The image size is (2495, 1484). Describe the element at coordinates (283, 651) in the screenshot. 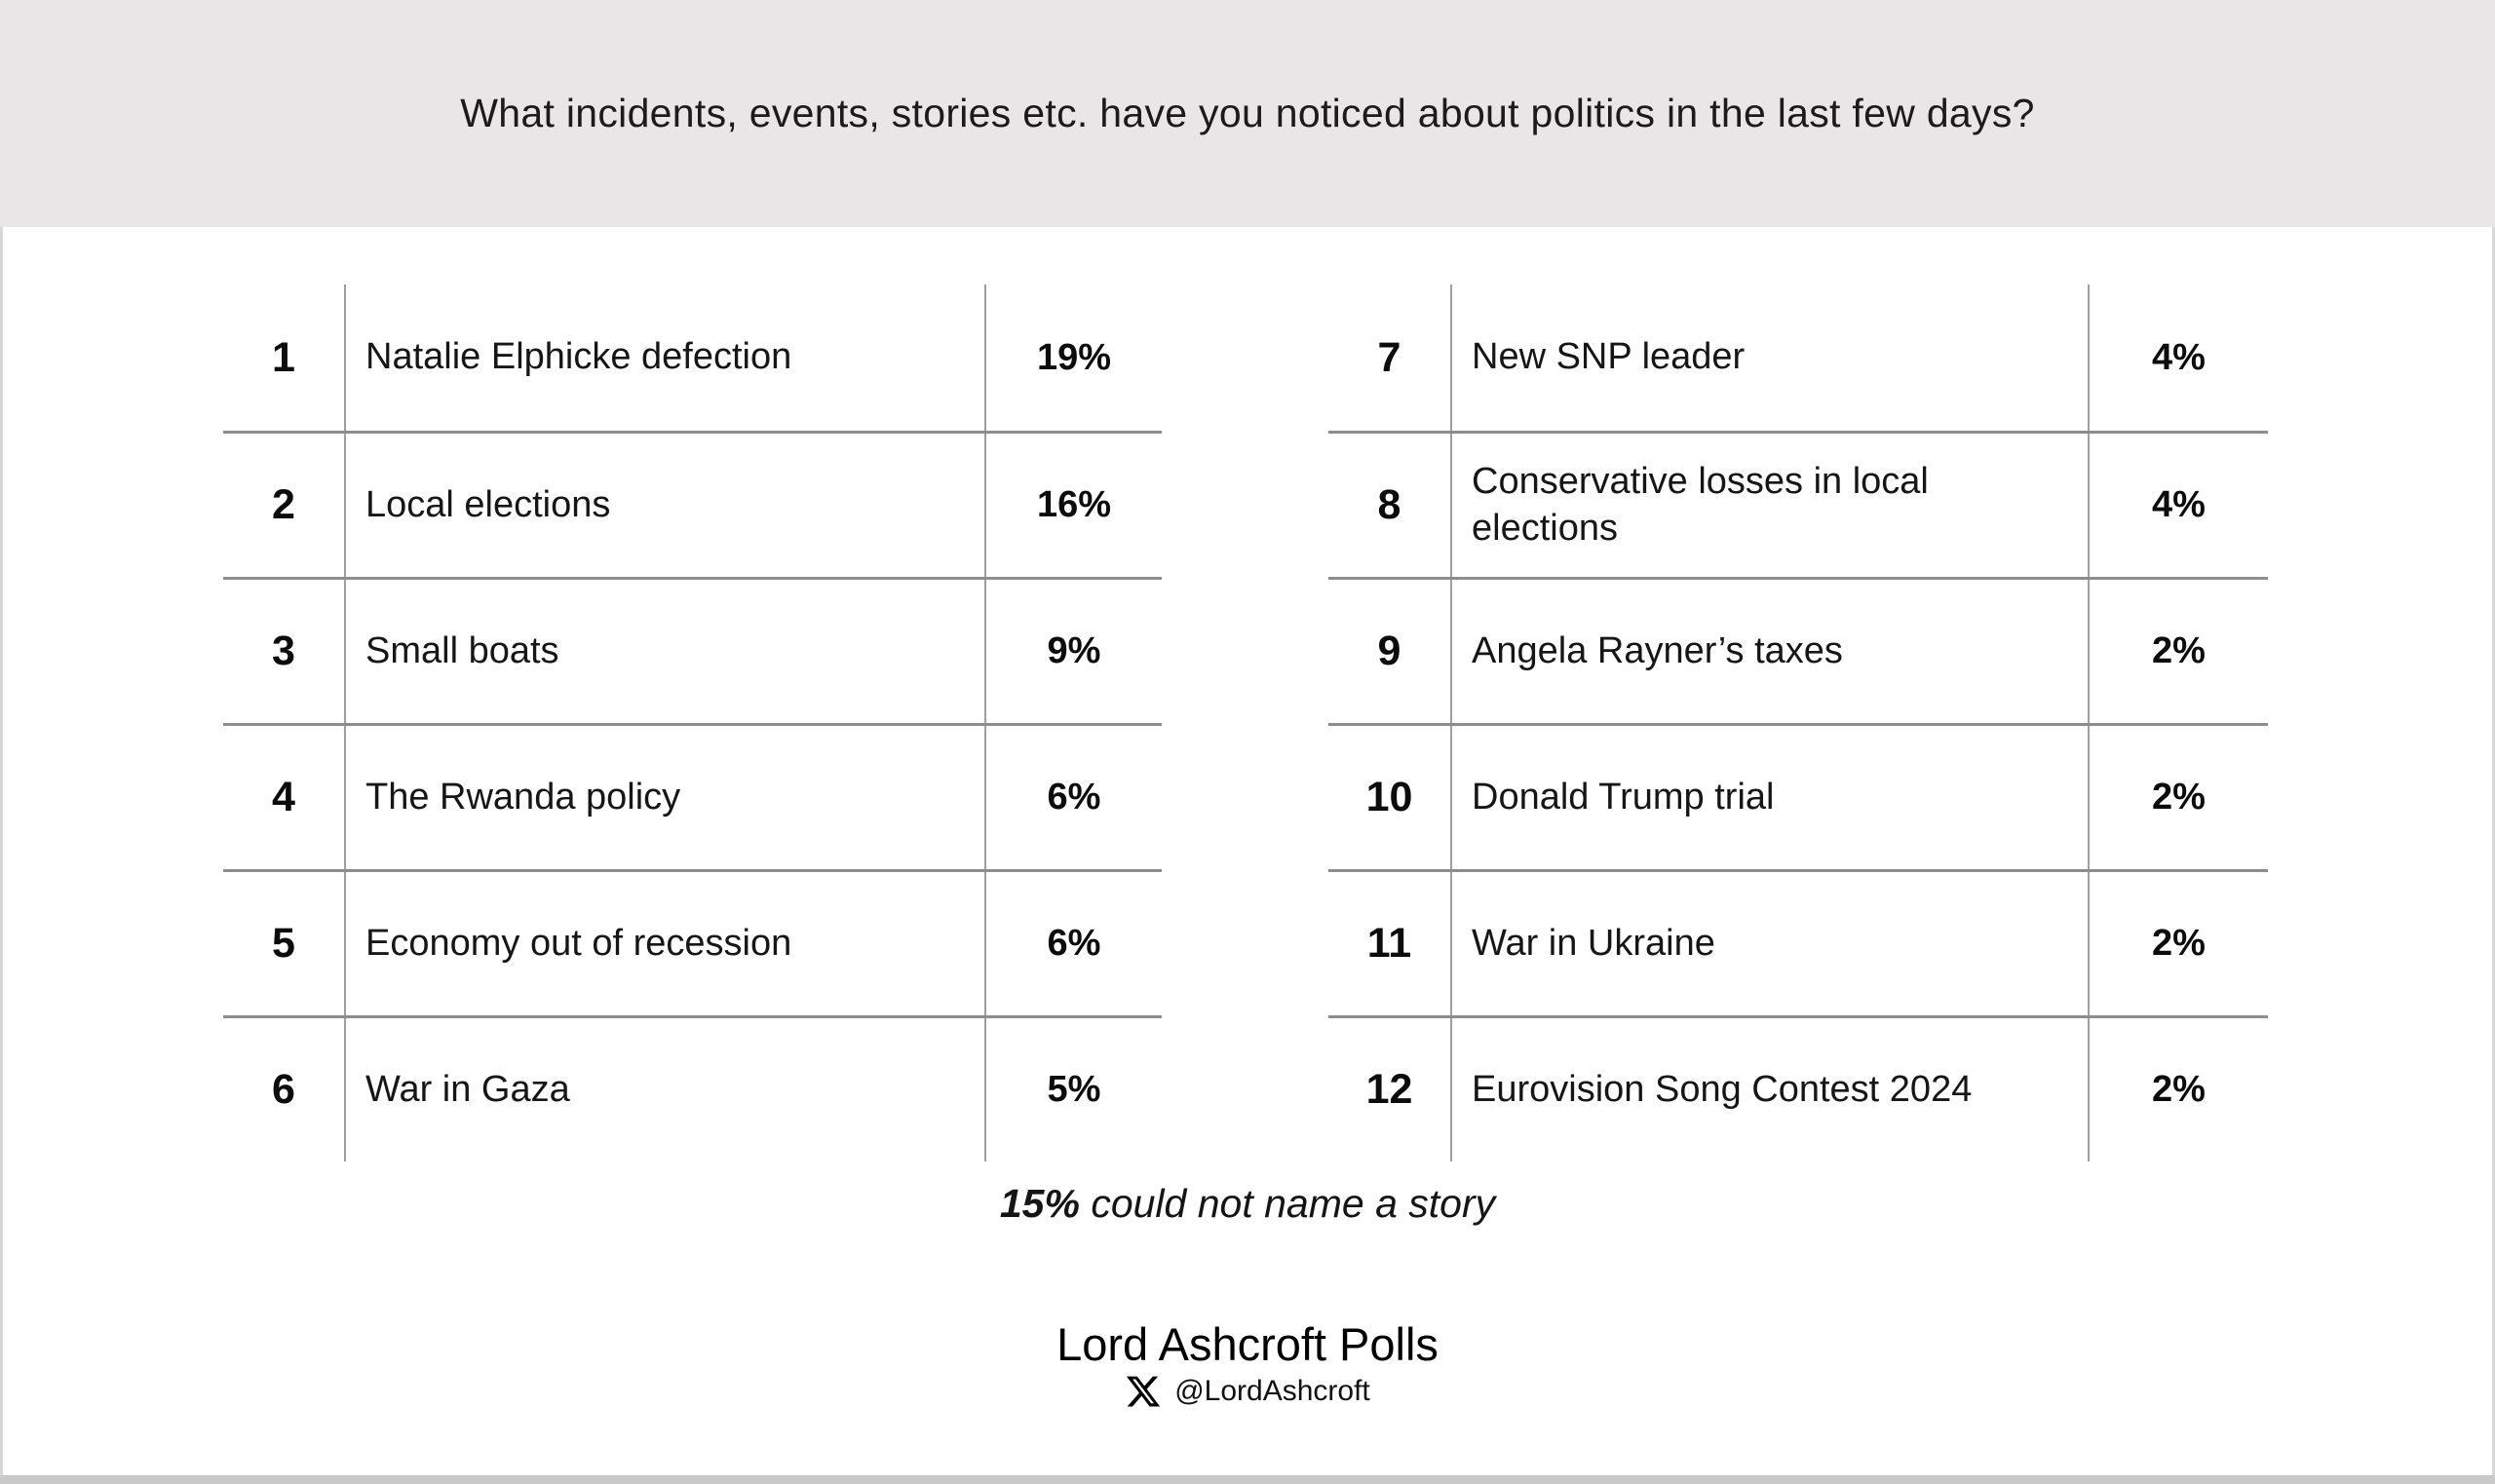

I see `rank-cell: 3` at that location.